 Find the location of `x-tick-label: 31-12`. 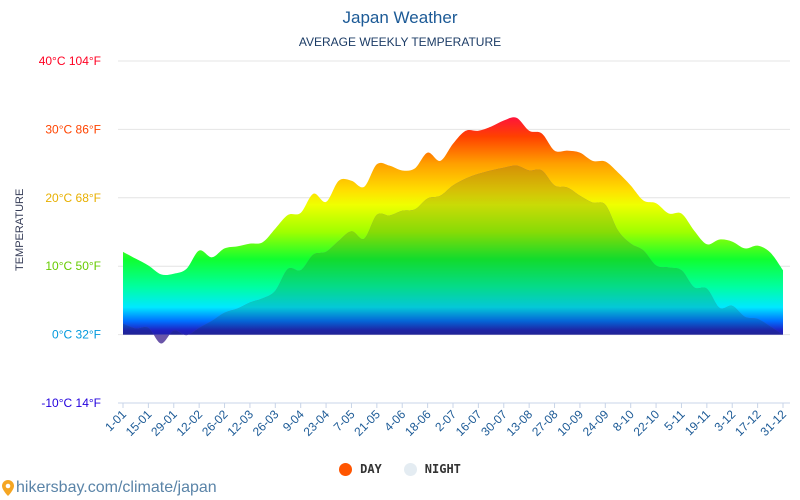

x-tick-label: 31-12 is located at coordinates (774, 423).